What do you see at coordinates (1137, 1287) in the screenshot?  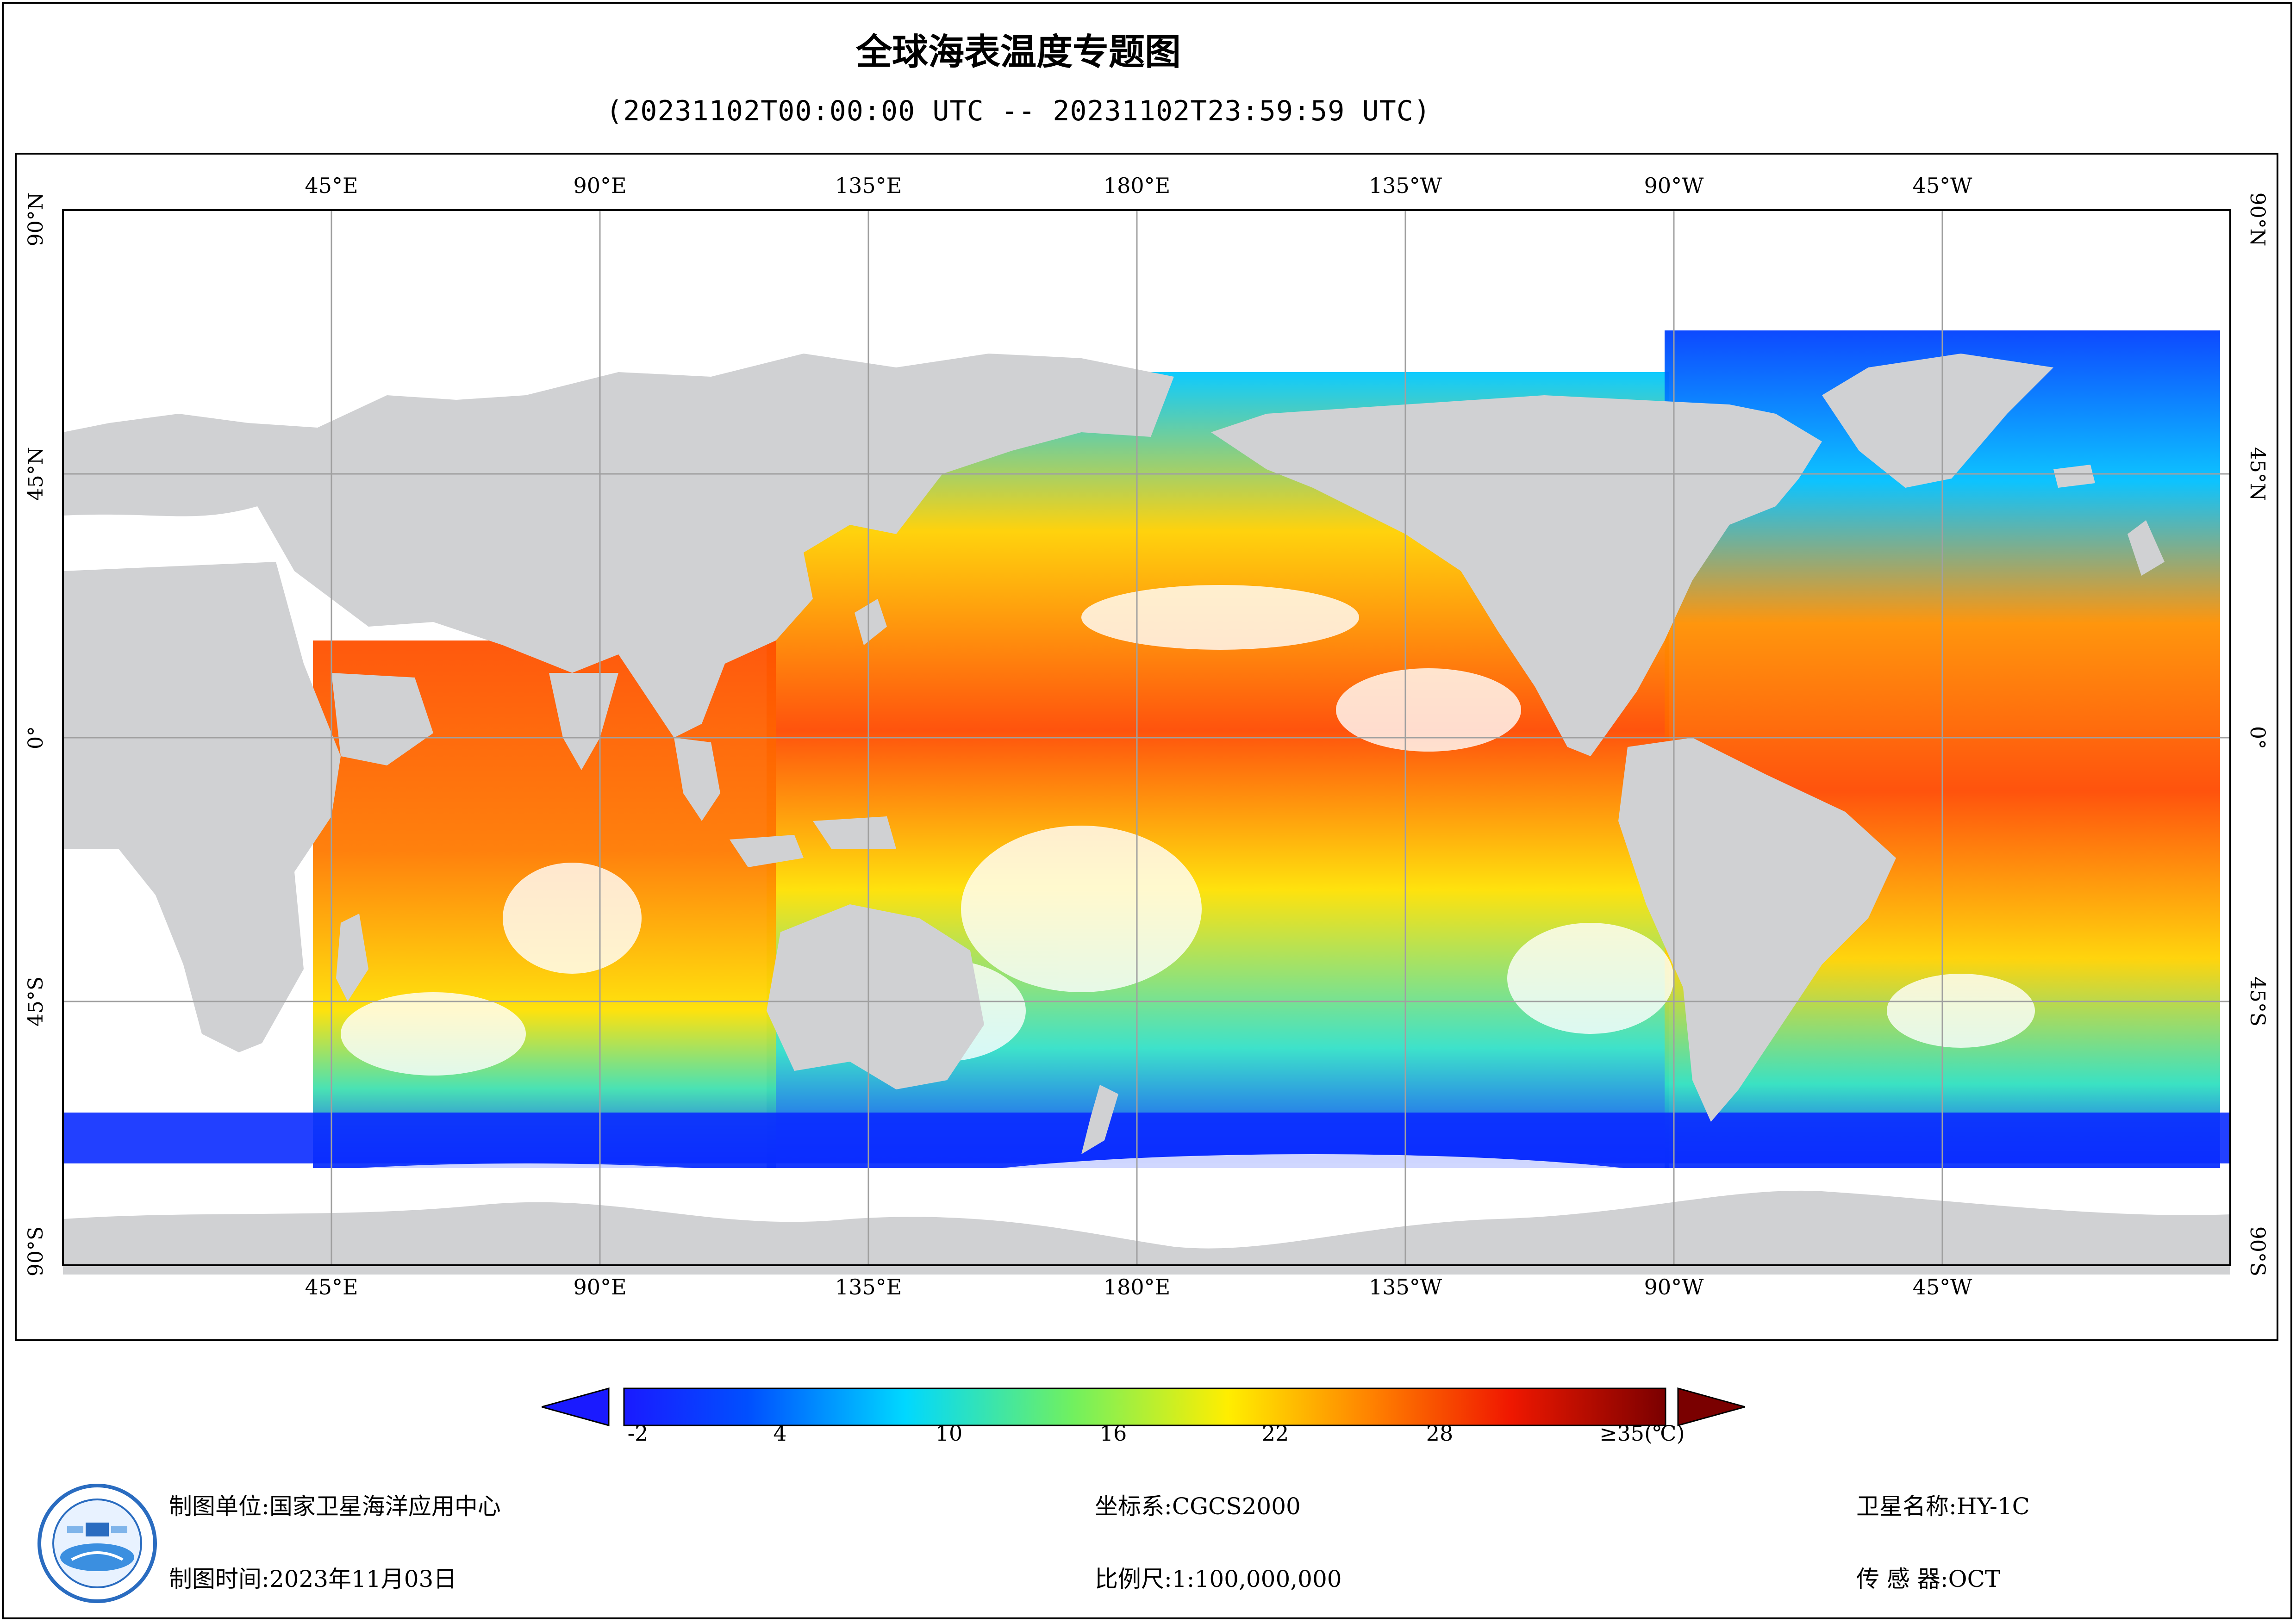 I see `lon-label-bottom-180e: 180°E` at bounding box center [1137, 1287].